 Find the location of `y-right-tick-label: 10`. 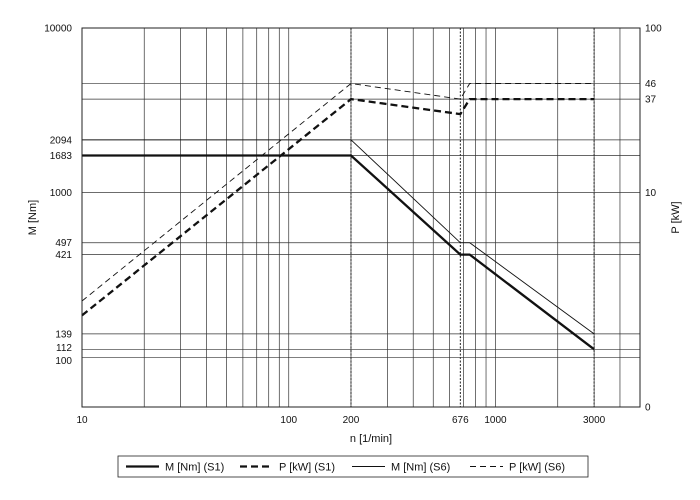

y-right-tick-label: 10 is located at coordinates (651, 193).